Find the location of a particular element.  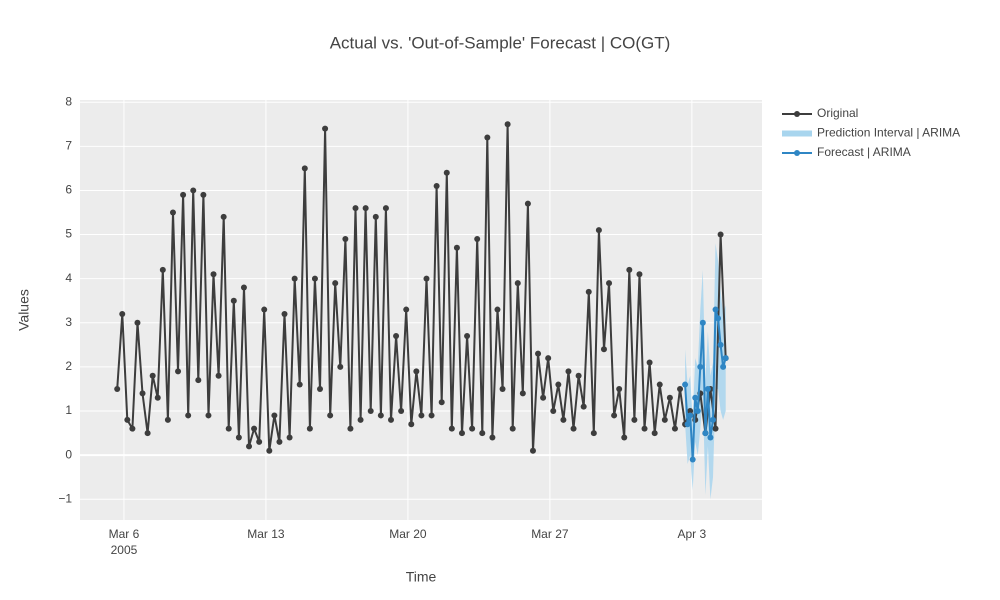

legend-label: Prediction Interval | ARIMA is located at coordinates (888, 133).